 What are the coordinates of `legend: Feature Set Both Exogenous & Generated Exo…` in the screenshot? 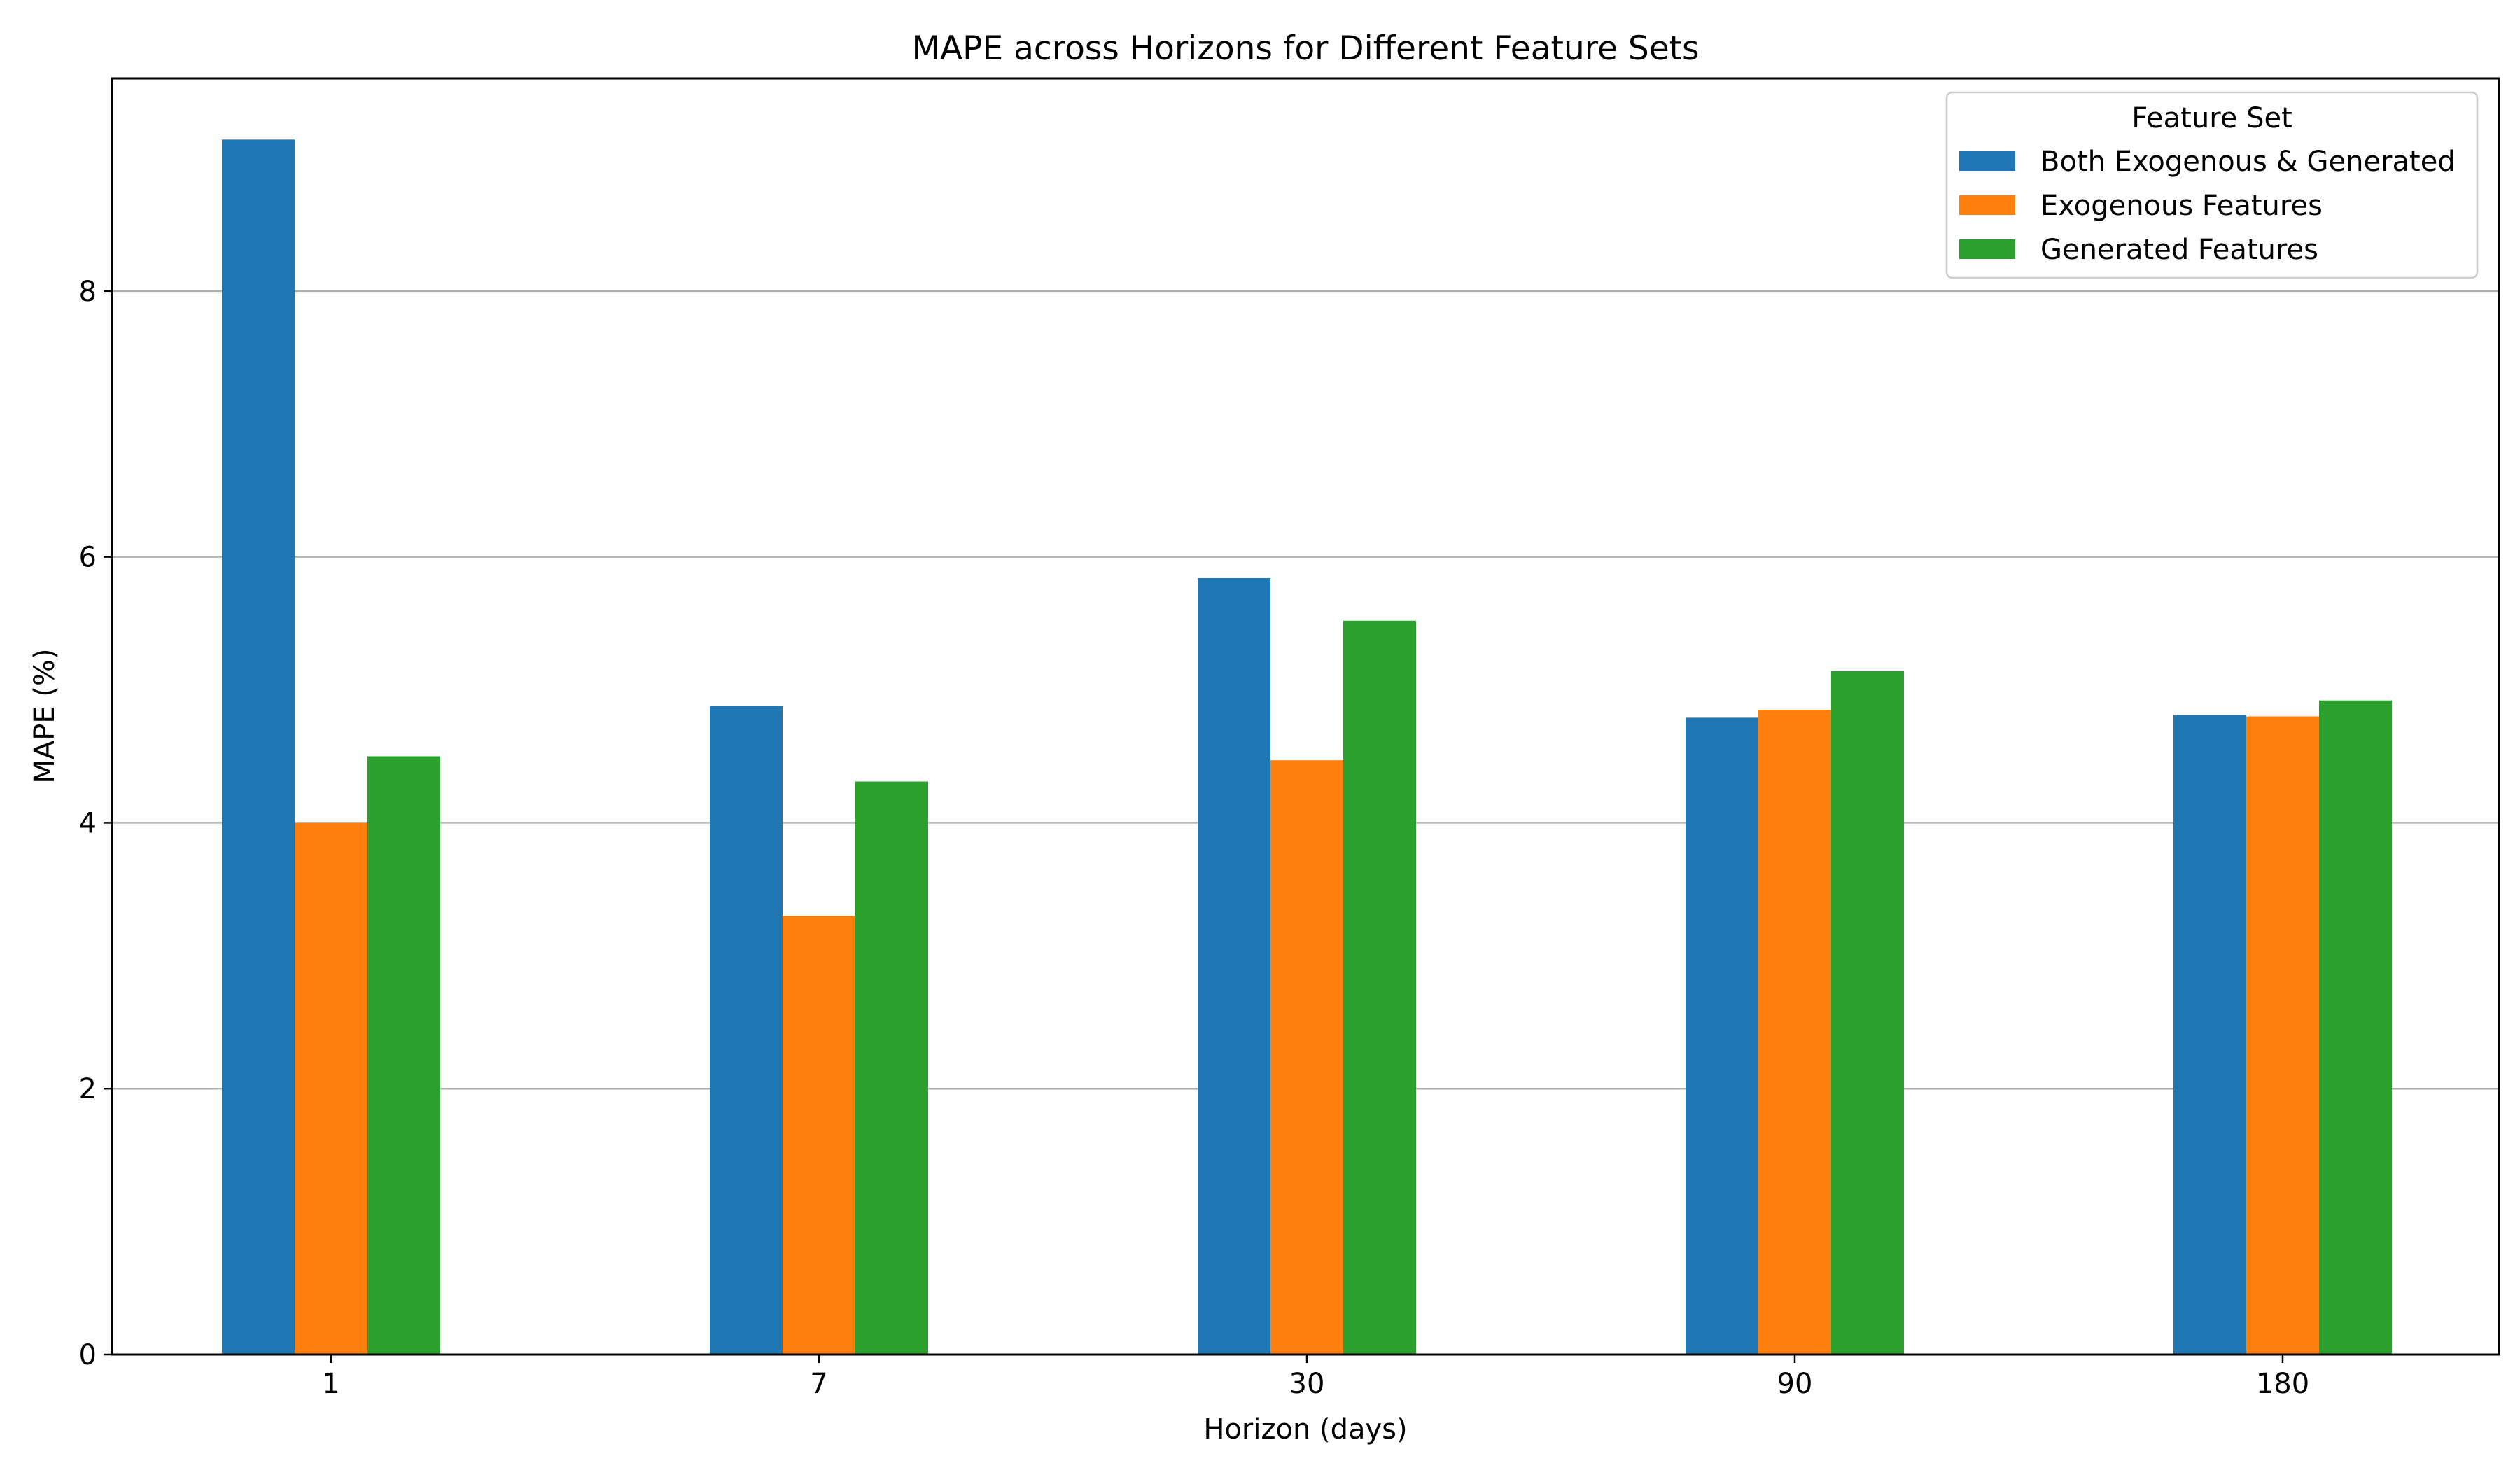 It's located at (2212, 185).